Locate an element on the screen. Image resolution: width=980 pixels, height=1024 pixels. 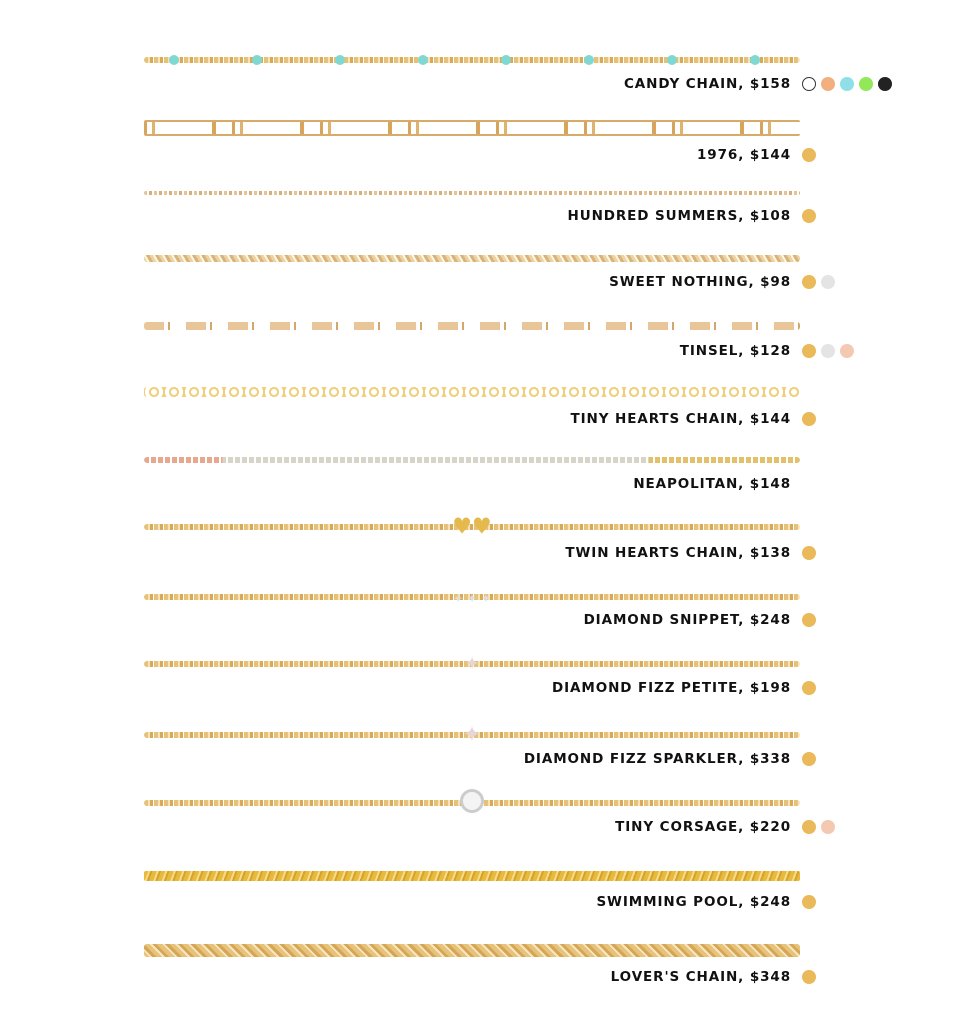
pendant: ♥♥ is located at coordinates (472, 527).